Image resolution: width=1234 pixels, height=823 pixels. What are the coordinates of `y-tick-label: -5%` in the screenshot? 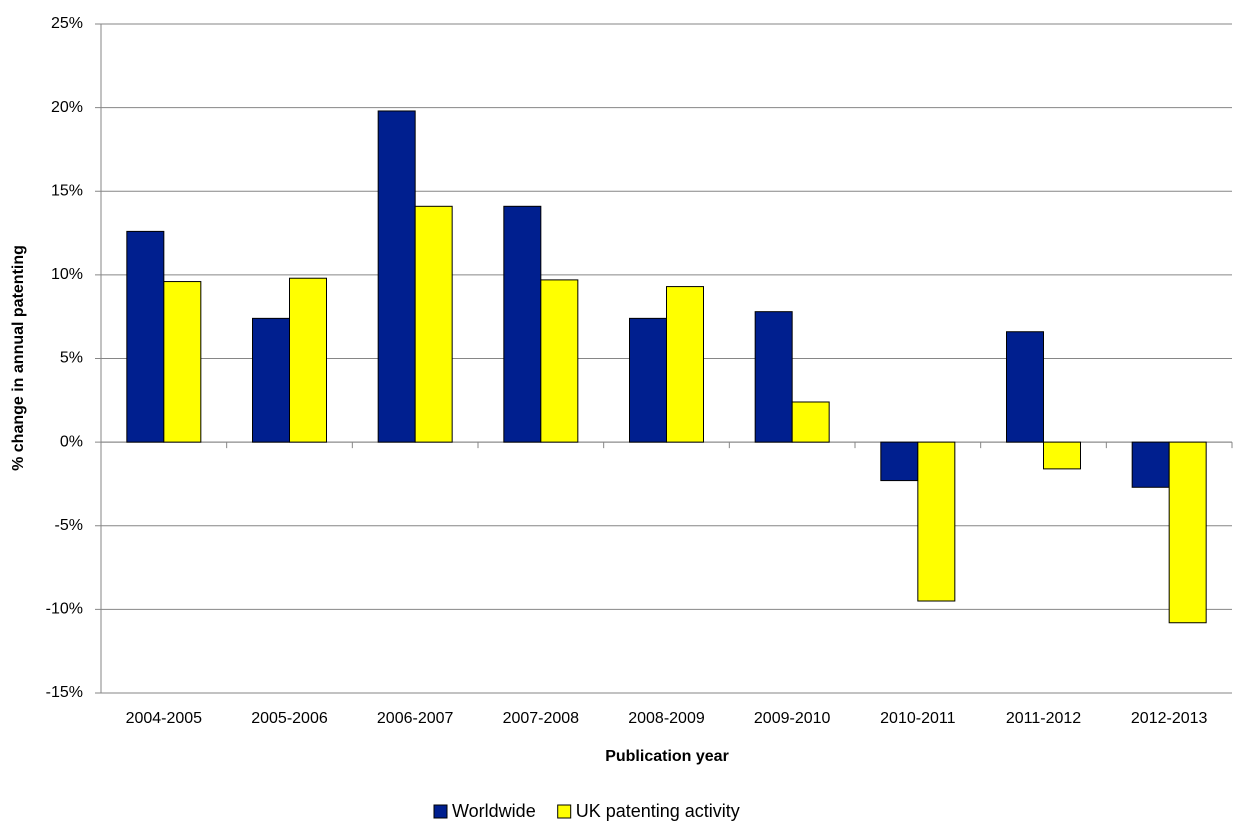 It's located at (69, 525).